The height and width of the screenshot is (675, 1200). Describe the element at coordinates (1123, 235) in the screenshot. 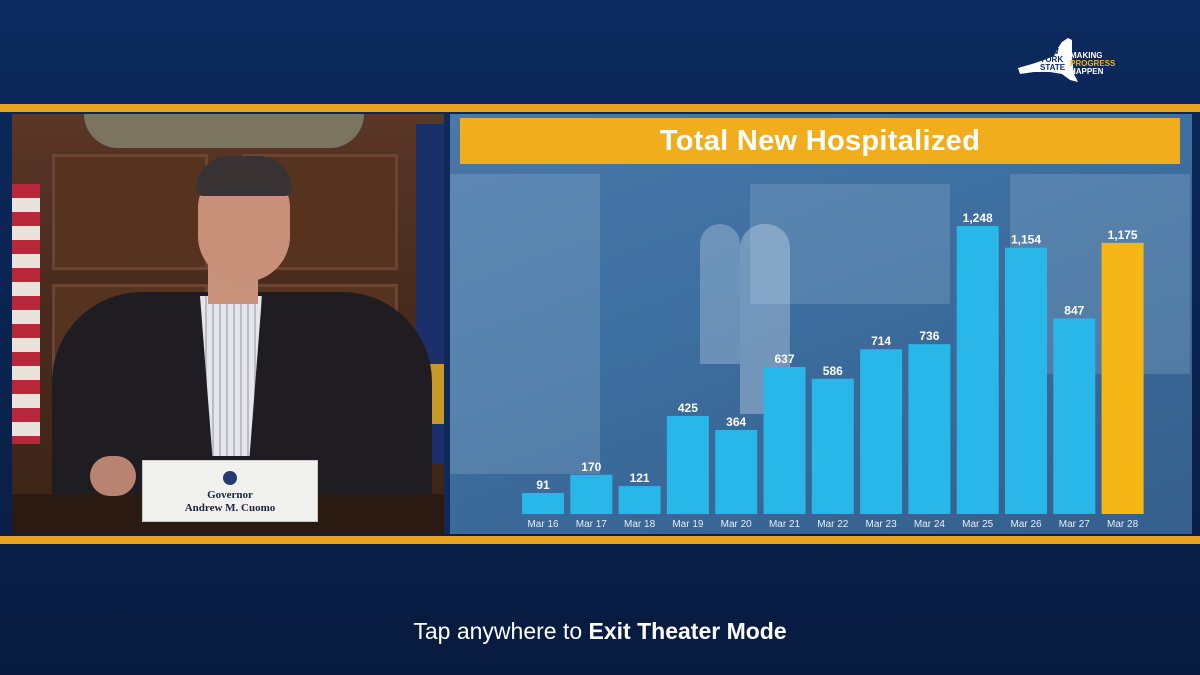

I see `bar-value-label: 1,175` at that location.